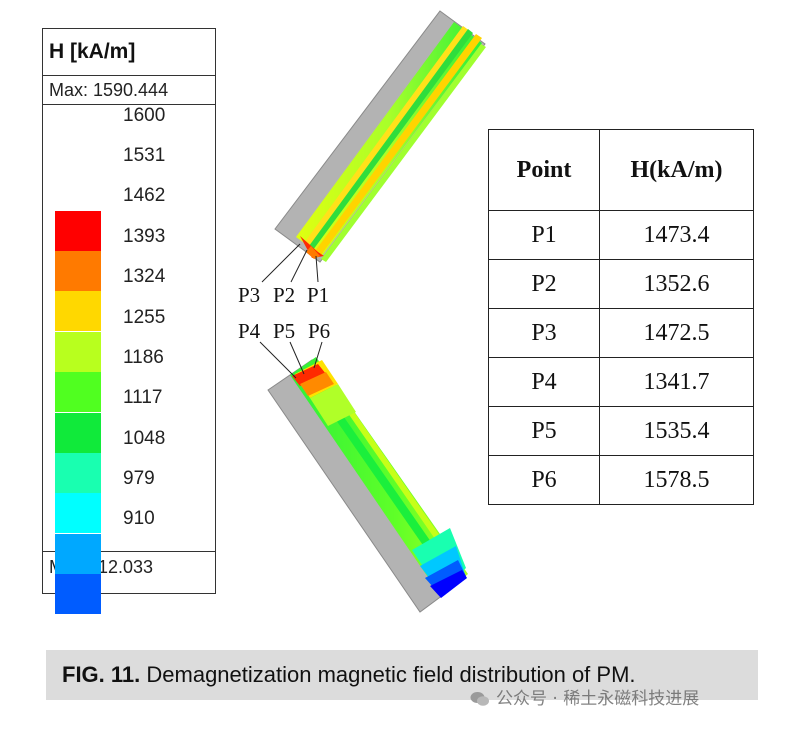  Describe the element at coordinates (249, 295) in the screenshot. I see `point-label-p3: P3` at that location.